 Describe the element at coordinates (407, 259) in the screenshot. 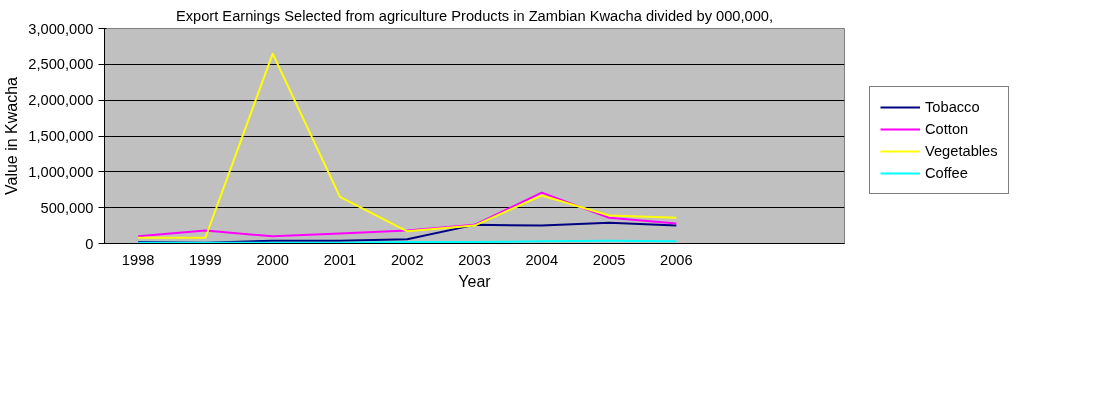

I see `x-tick-label: 2002` at that location.